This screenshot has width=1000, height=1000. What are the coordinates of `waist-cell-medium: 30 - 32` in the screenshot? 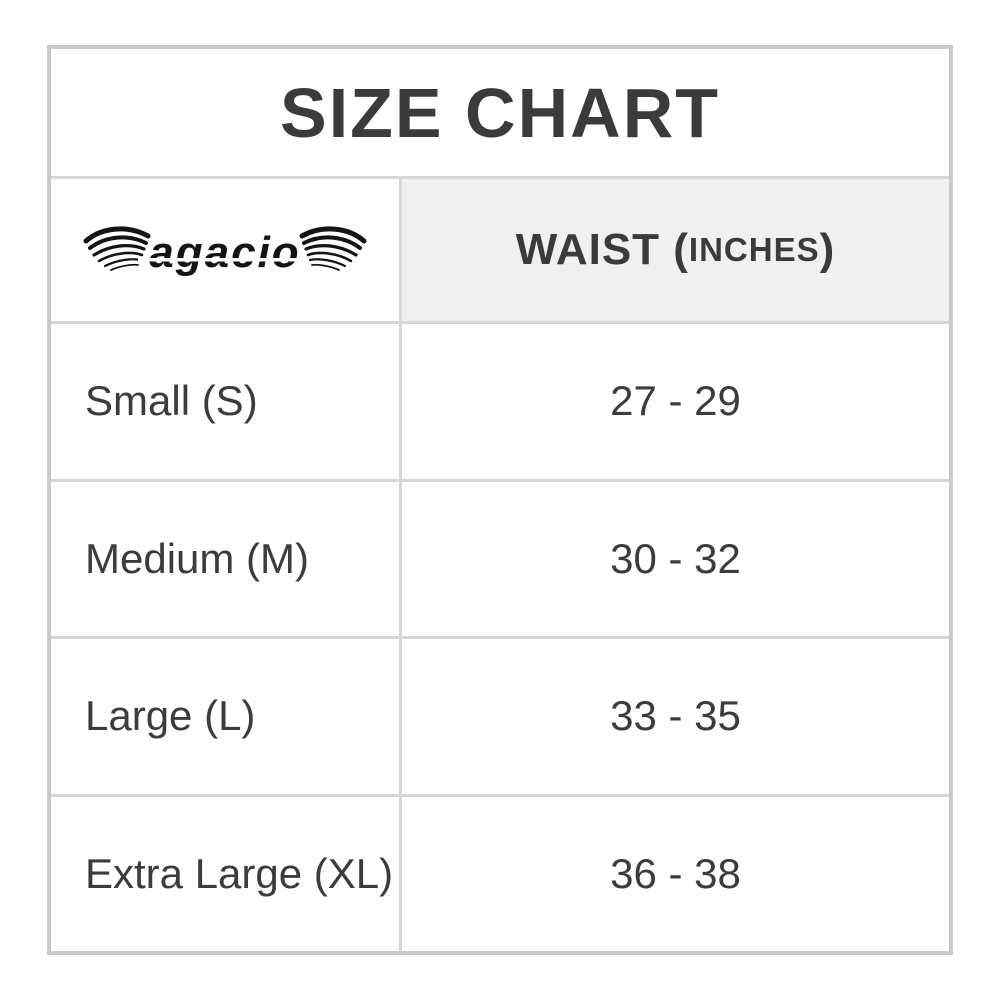 It's located at (674, 557).